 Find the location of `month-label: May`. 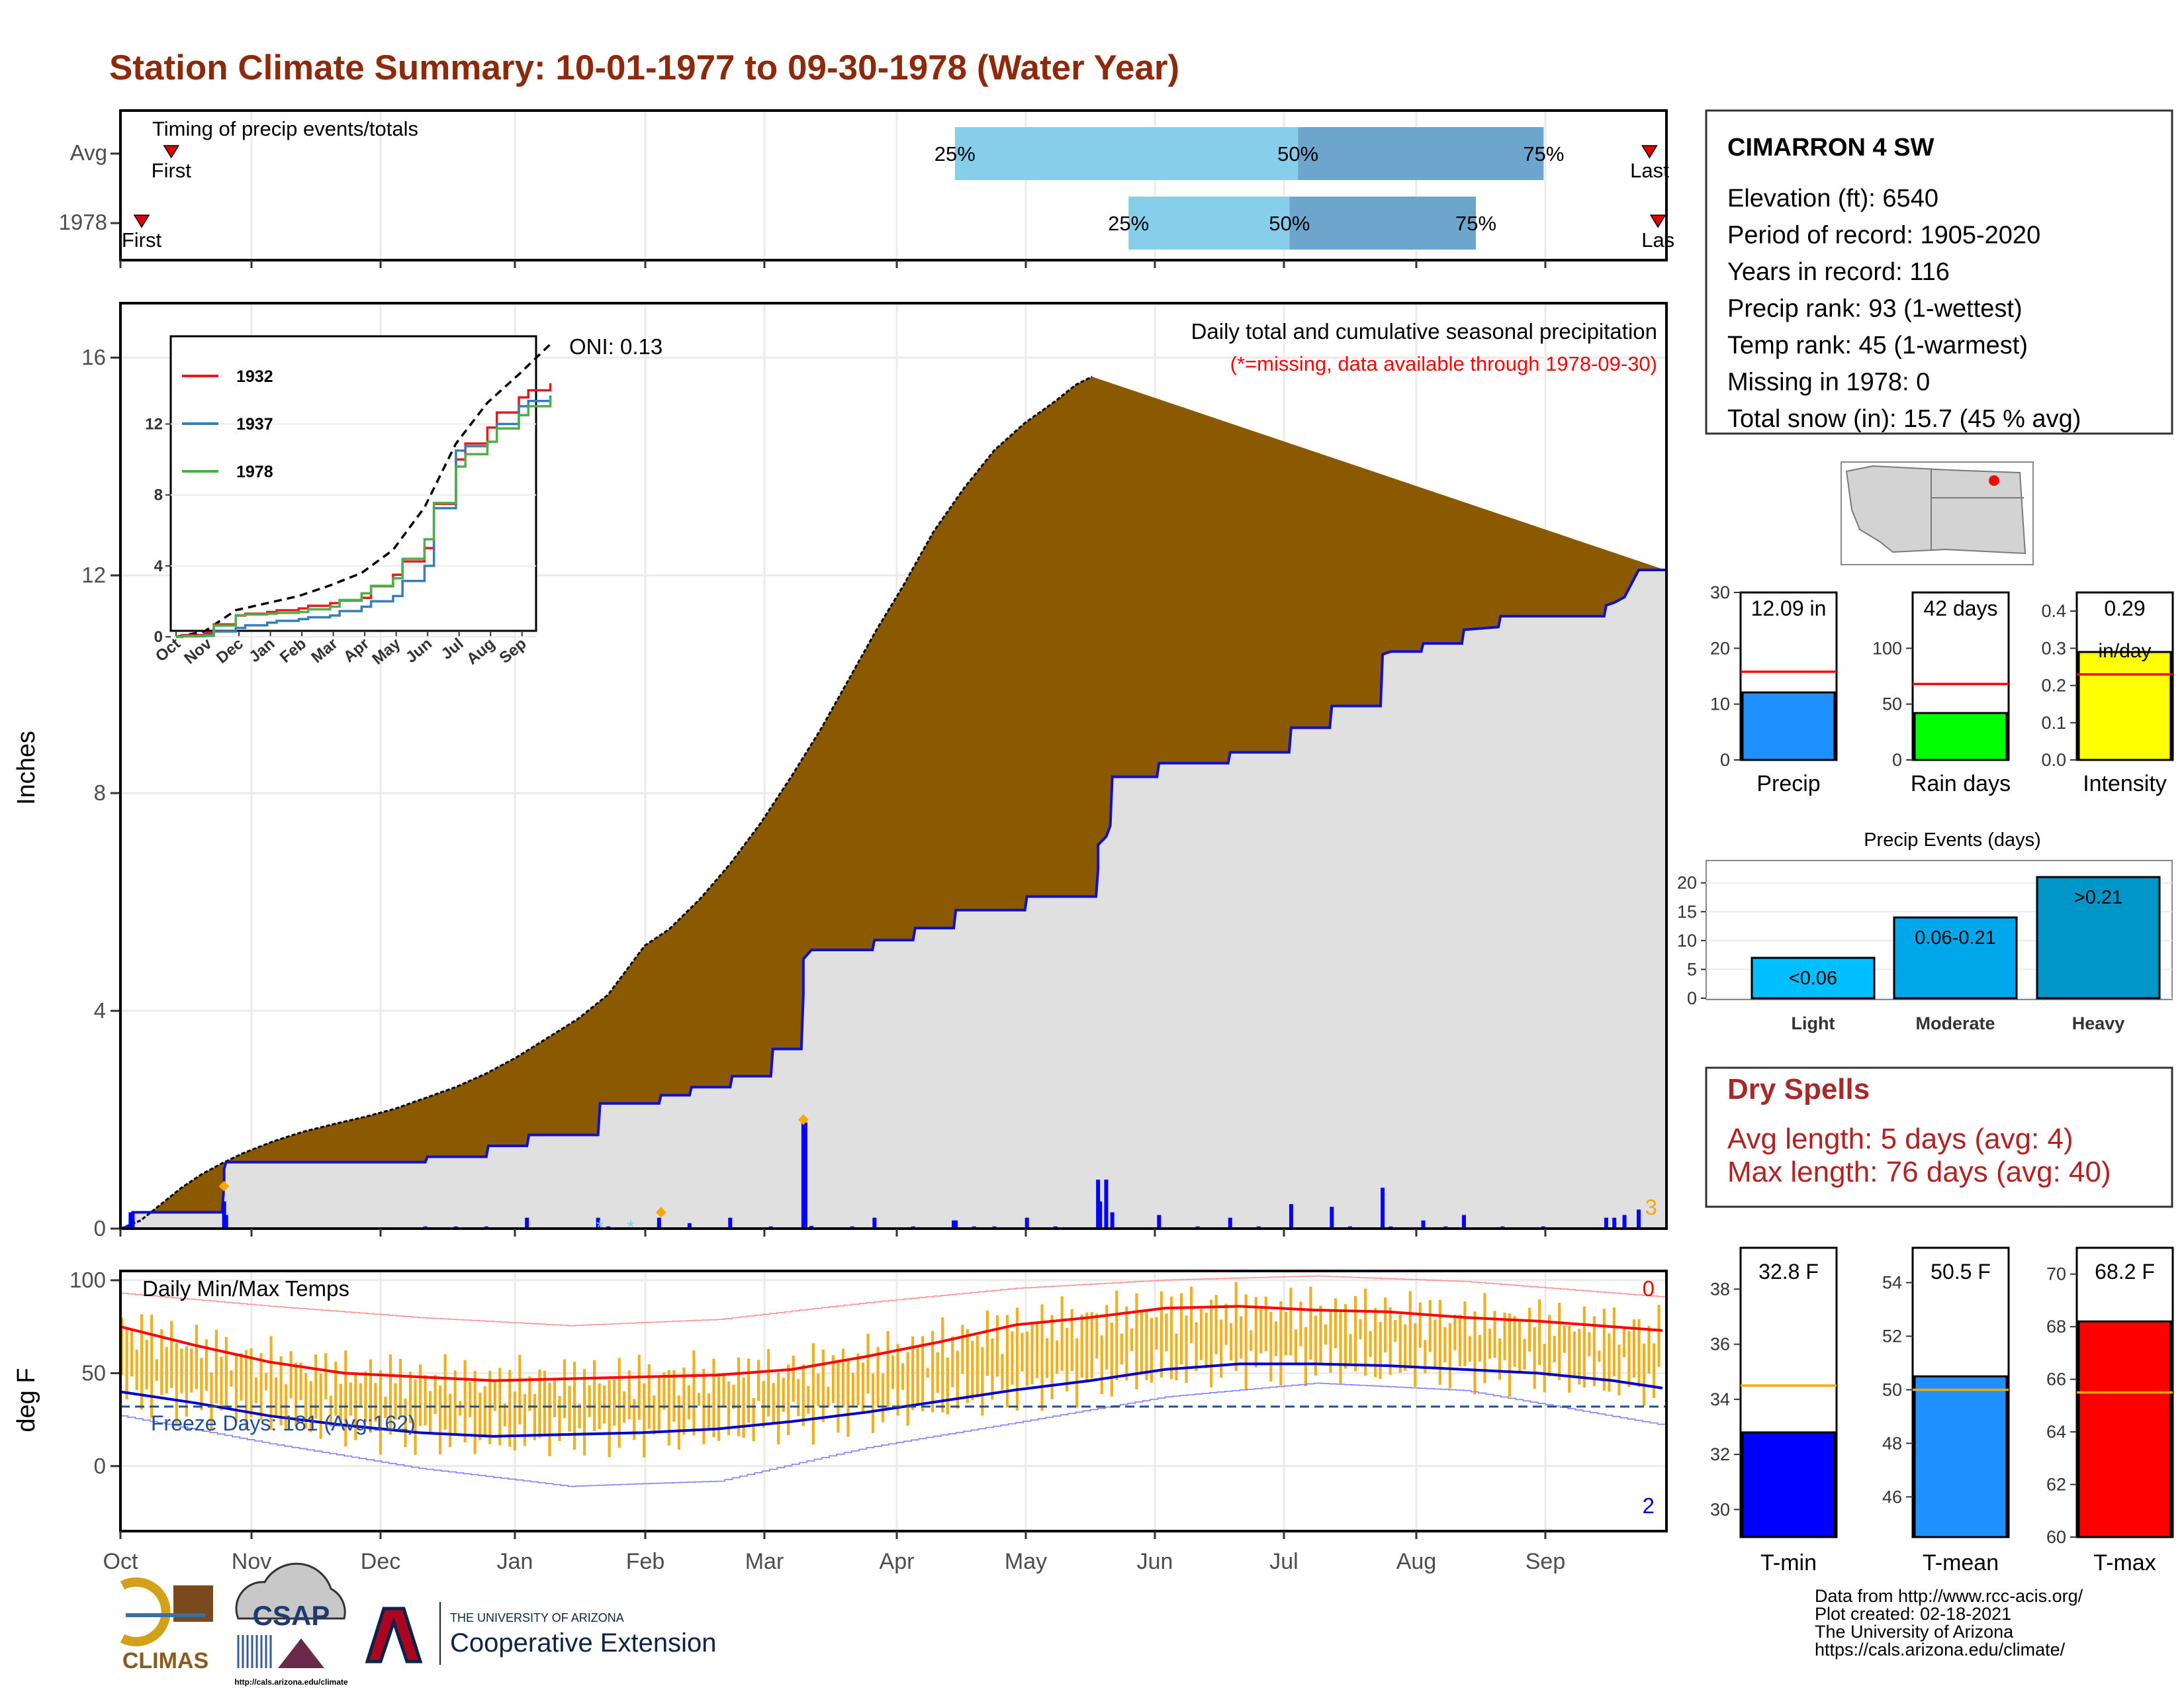

month-label: May is located at coordinates (1026, 1561).